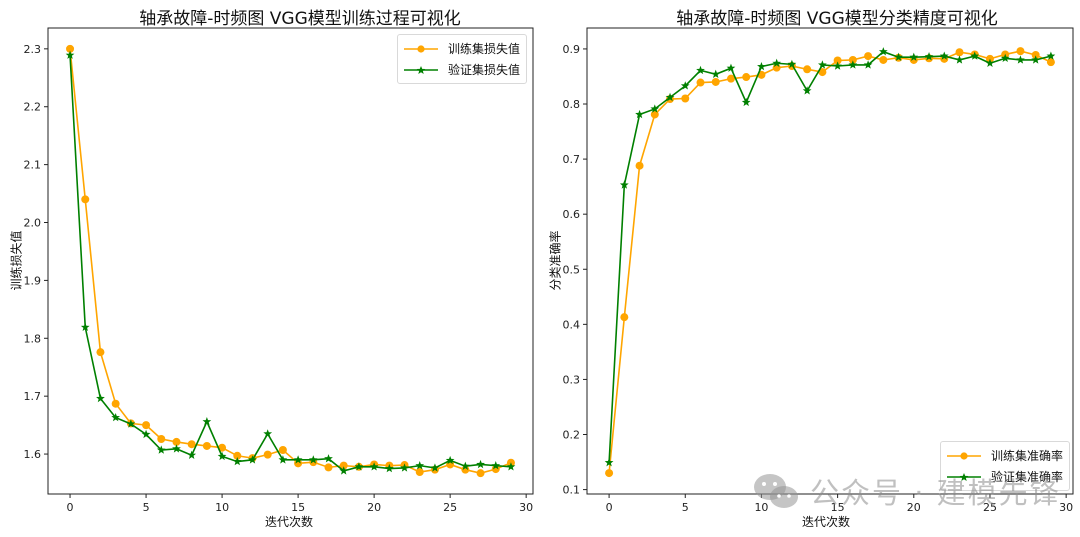  What do you see at coordinates (837, 19) in the screenshot?
I see `chart-title-accuracy: 轴承故障-时频图 VGG模型分类精度可视化` at bounding box center [837, 19].